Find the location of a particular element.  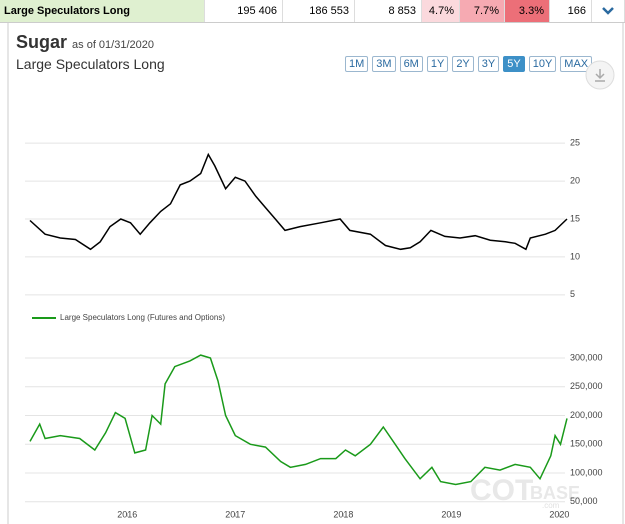

range-button: 3M is located at coordinates (384, 64).